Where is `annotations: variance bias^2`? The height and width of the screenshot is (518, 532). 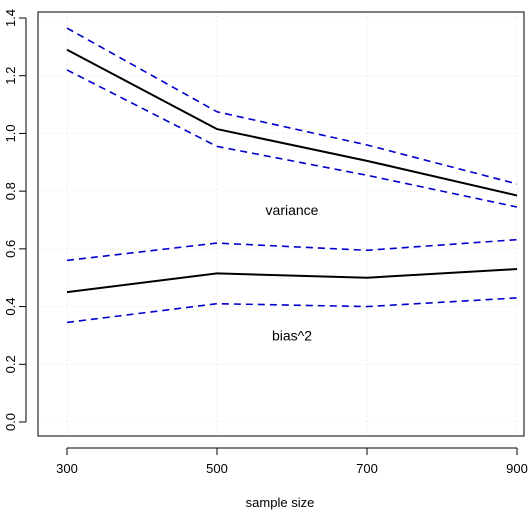
annotations: variance bias^2 is located at coordinates (292, 273).